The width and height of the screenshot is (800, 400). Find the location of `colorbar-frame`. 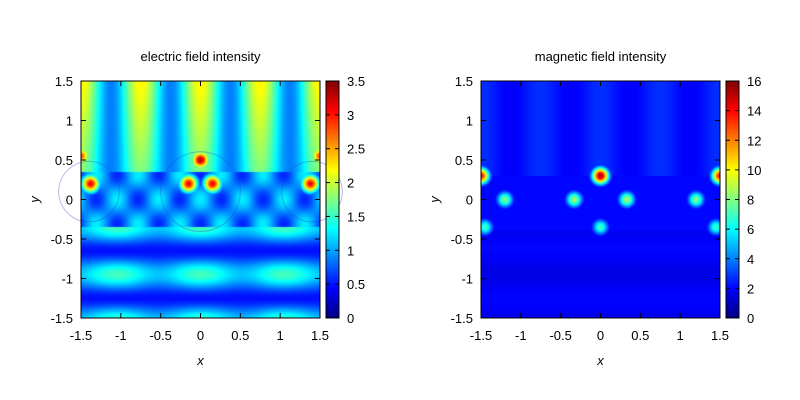

colorbar-frame is located at coordinates (332, 199).